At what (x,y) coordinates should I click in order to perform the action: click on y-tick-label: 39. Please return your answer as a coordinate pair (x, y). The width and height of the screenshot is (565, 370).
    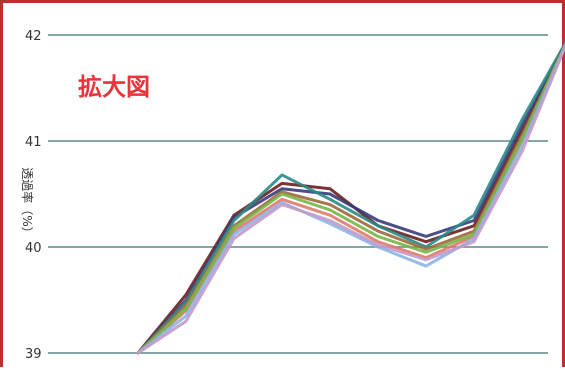
    Looking at the image, I should click on (33, 354).